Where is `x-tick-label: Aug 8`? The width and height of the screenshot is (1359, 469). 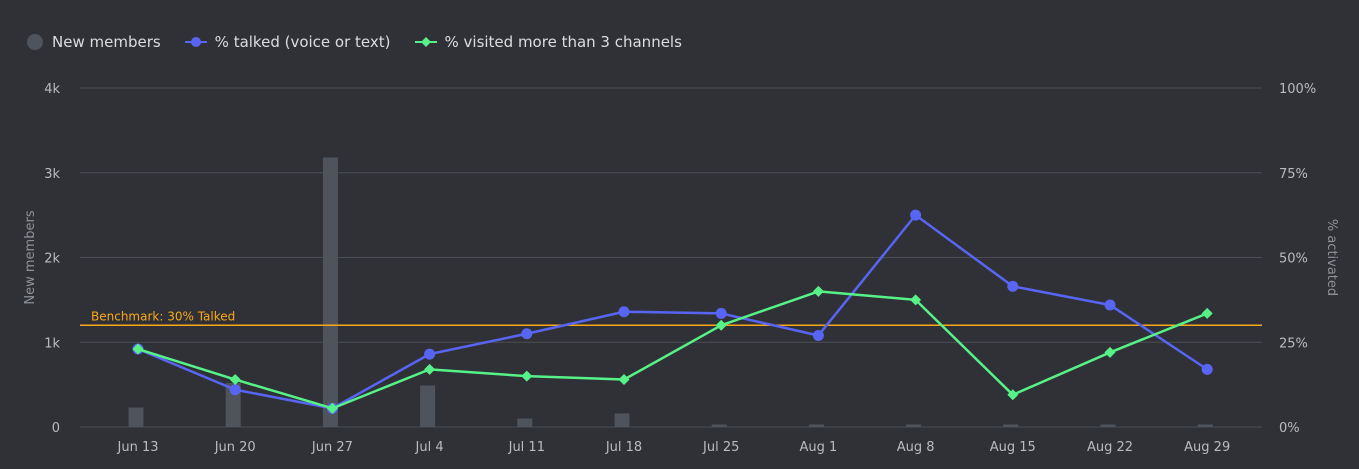 x-tick-label: Aug 8 is located at coordinates (916, 447).